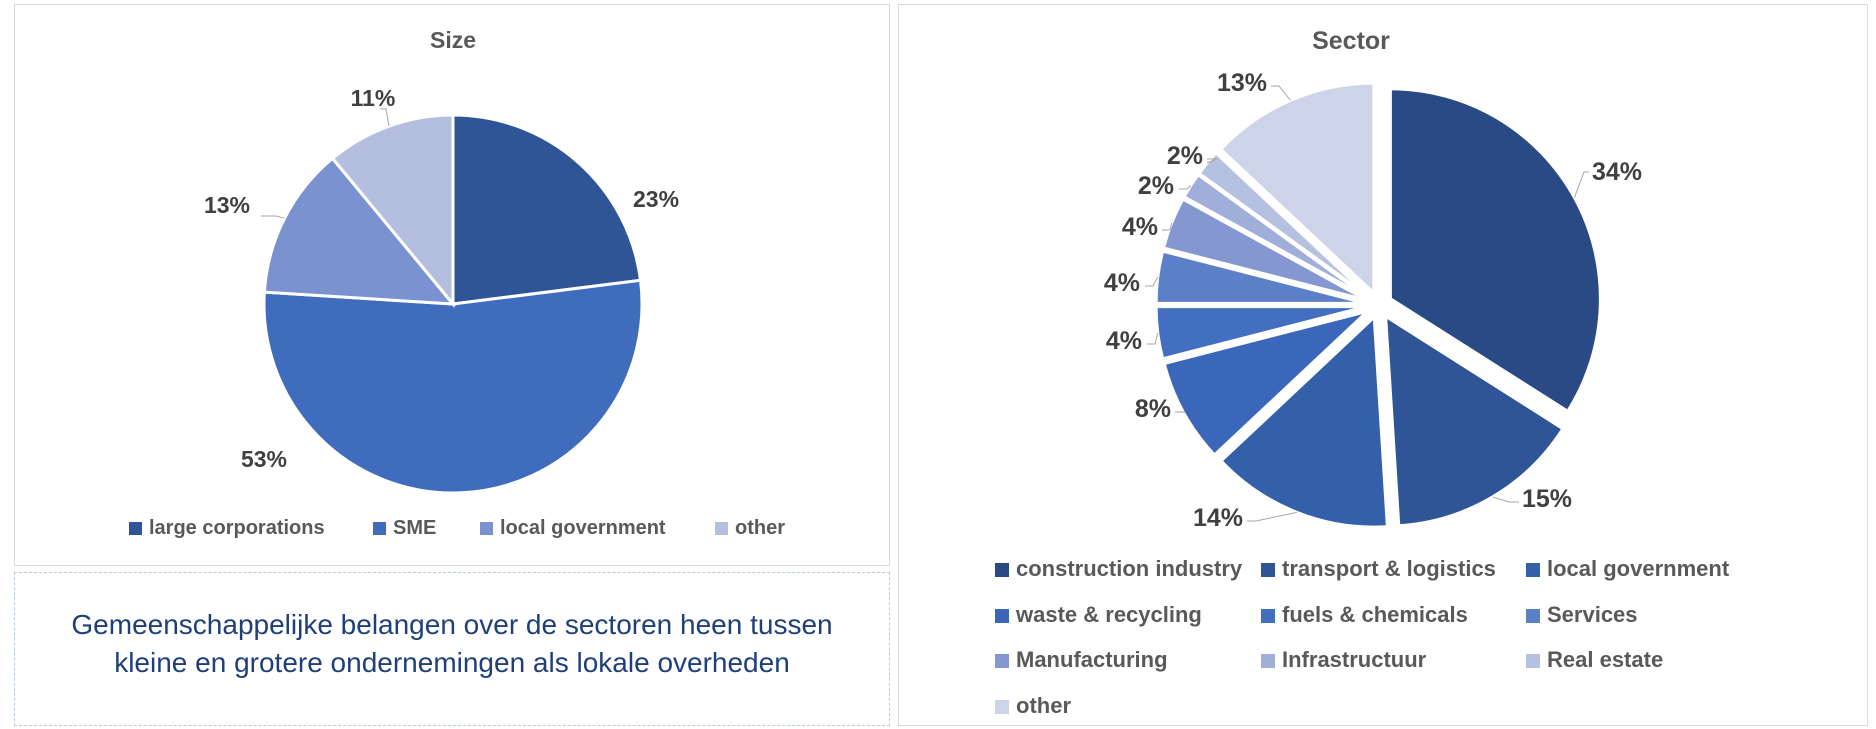  What do you see at coordinates (1122, 283) in the screenshot?
I see `data-label-services: 4%` at bounding box center [1122, 283].